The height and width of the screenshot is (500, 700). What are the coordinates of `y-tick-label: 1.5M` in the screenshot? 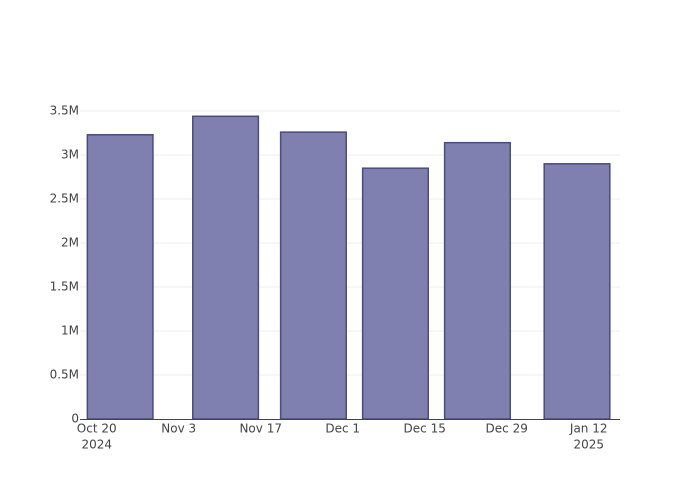 It's located at (64, 287).